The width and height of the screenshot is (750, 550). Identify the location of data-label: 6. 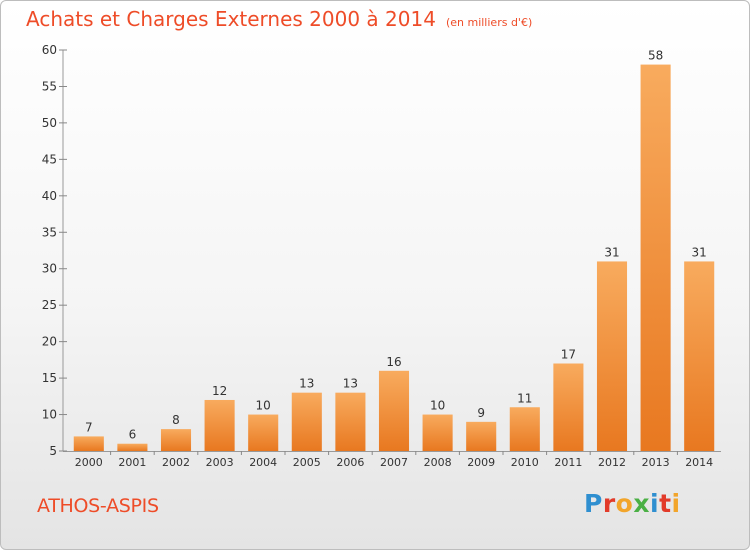
(133, 435).